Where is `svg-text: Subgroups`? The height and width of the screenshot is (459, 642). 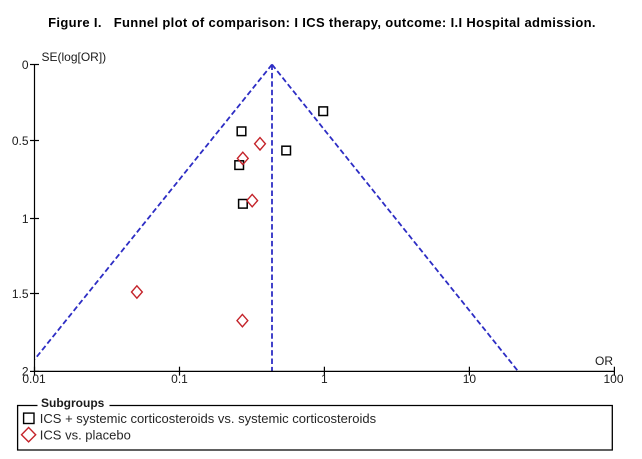 svg-text: Subgroups is located at coordinates (73, 403).